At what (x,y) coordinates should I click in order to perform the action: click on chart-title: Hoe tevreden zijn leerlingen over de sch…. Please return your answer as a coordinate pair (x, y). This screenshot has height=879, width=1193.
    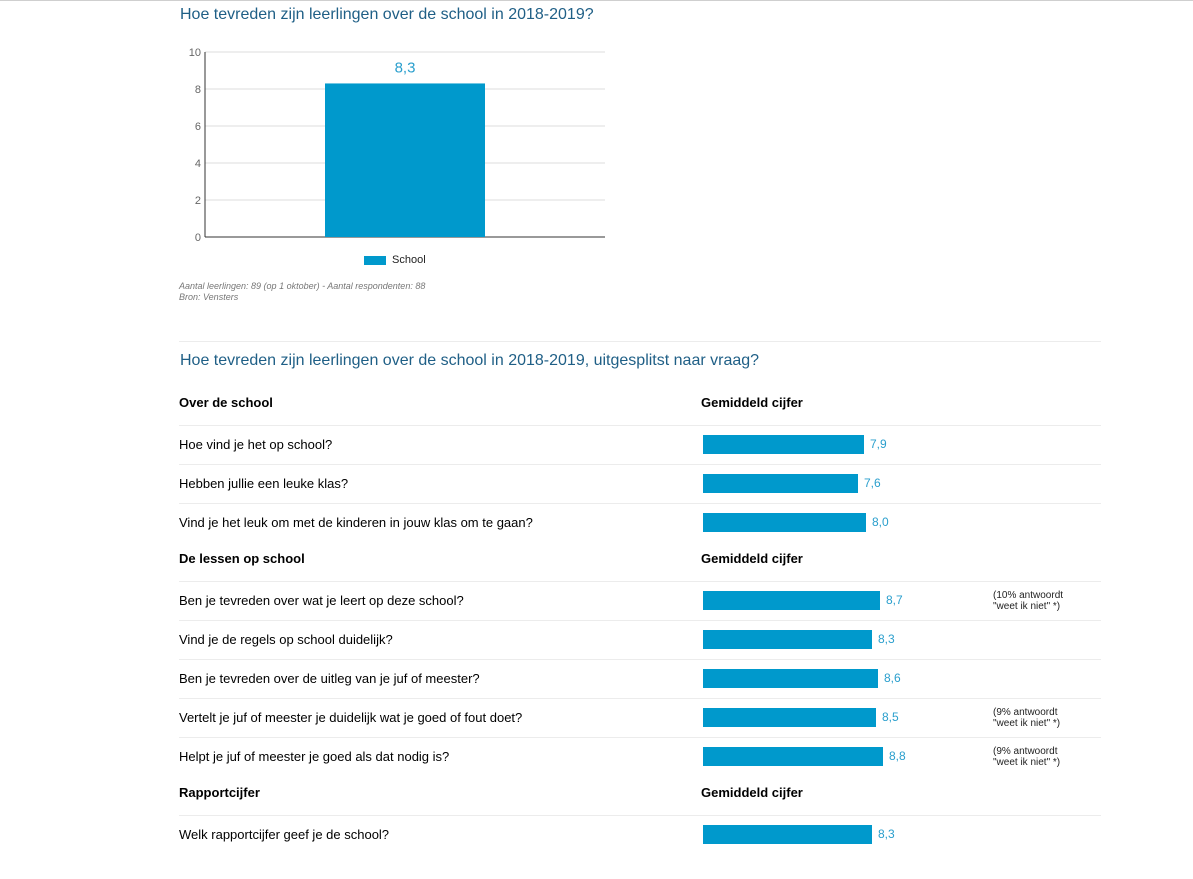
    Looking at the image, I should click on (387, 14).